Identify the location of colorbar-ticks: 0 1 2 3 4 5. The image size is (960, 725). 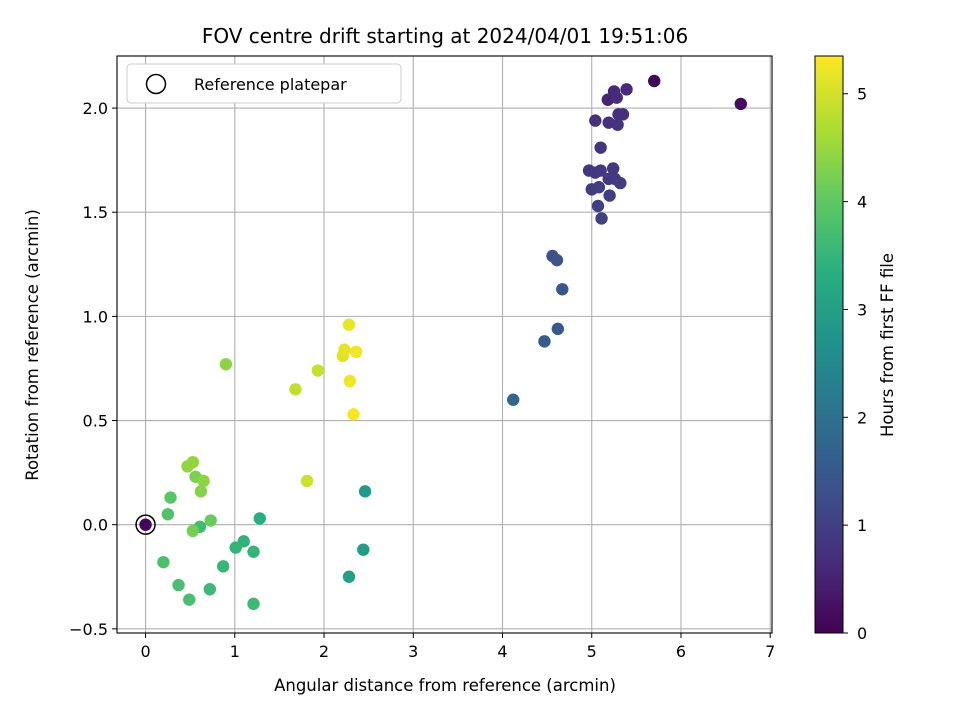
(855, 364).